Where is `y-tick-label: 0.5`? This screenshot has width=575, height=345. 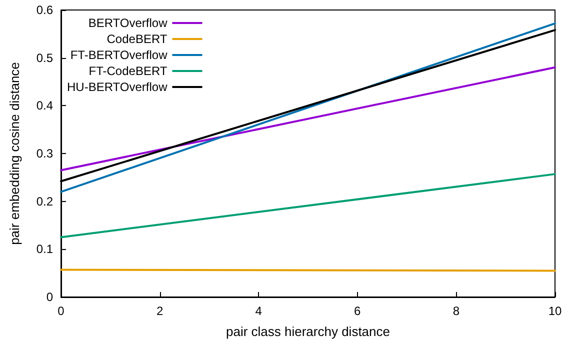 y-tick-label: 0.5 is located at coordinates (45, 57).